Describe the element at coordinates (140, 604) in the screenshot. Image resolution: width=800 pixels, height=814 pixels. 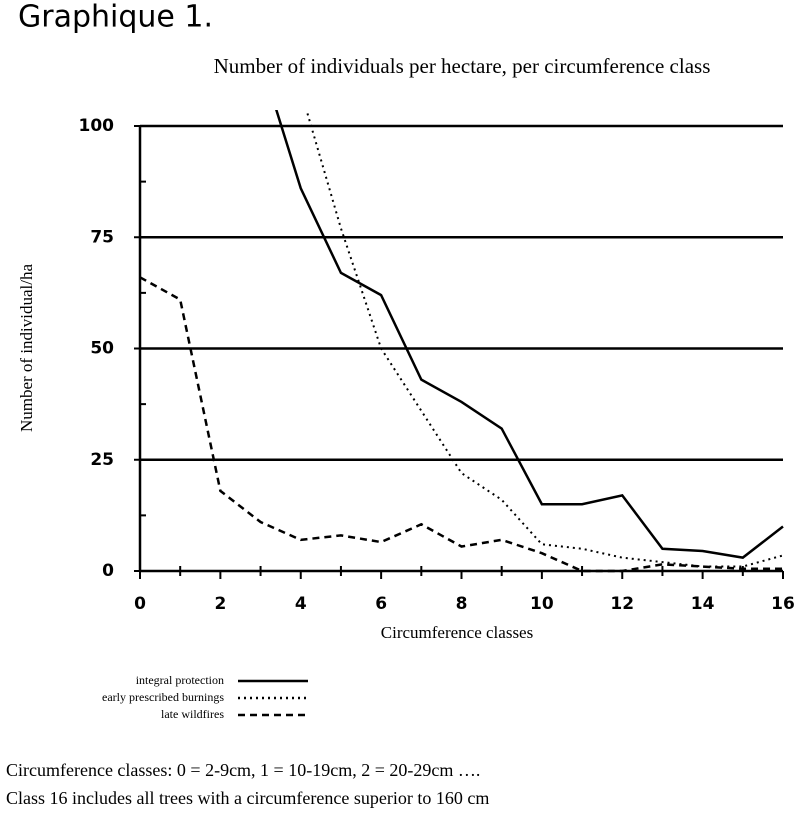
I see `x-tick-label: 0` at that location.